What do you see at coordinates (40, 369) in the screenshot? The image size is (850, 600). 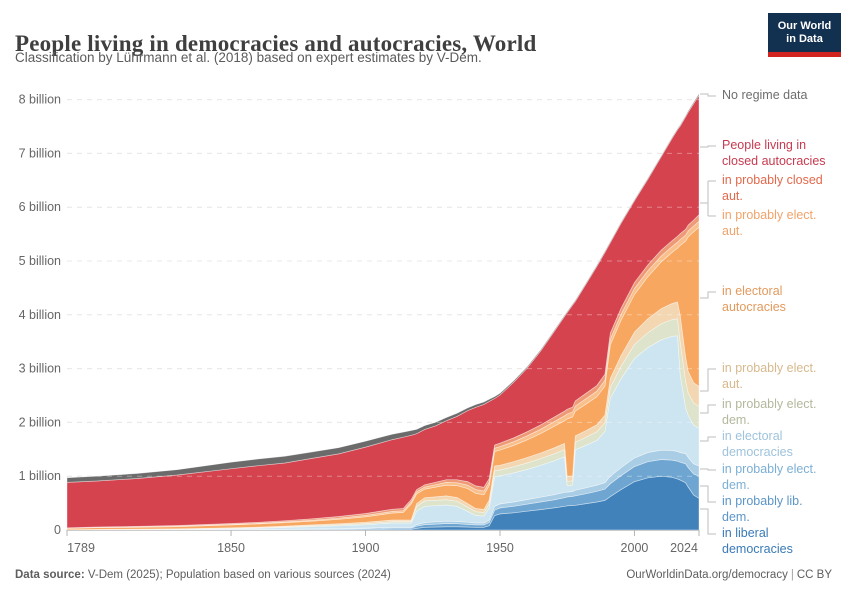 I see `y-tick-label: 3 billion` at bounding box center [40, 369].